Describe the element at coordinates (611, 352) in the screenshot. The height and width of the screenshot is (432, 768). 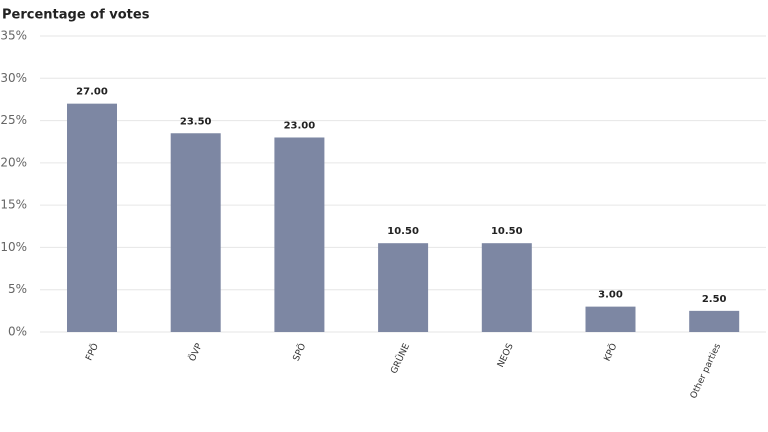
I see `x-tick-label: KPÖ` at that location.